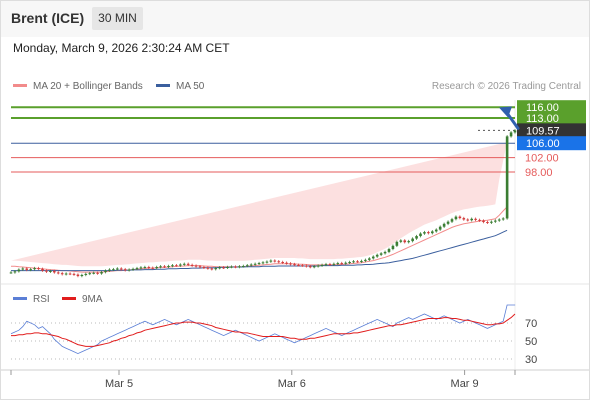 The image size is (590, 400). Describe the element at coordinates (531, 324) in the screenshot. I see `rsi-tick-70: 70` at that location.